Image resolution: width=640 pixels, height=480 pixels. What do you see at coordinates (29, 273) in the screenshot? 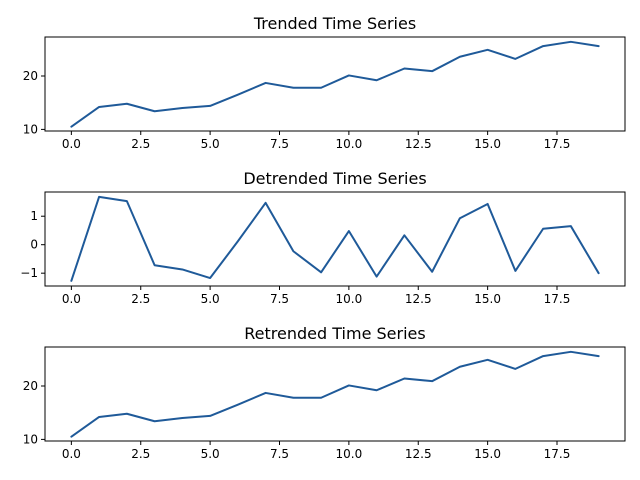
I see `y-tick-label: −1` at bounding box center [29, 273].